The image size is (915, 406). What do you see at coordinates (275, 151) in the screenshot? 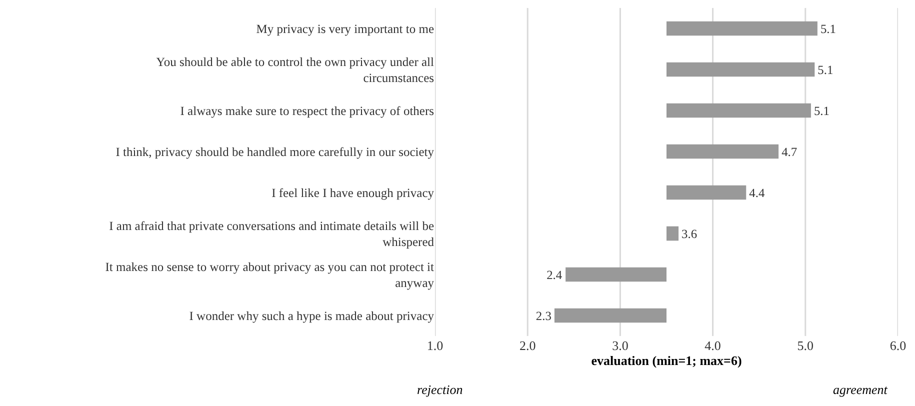
I see `y-tick-label: I think, privacy should be handled more carefully in our society` at bounding box center [275, 151].